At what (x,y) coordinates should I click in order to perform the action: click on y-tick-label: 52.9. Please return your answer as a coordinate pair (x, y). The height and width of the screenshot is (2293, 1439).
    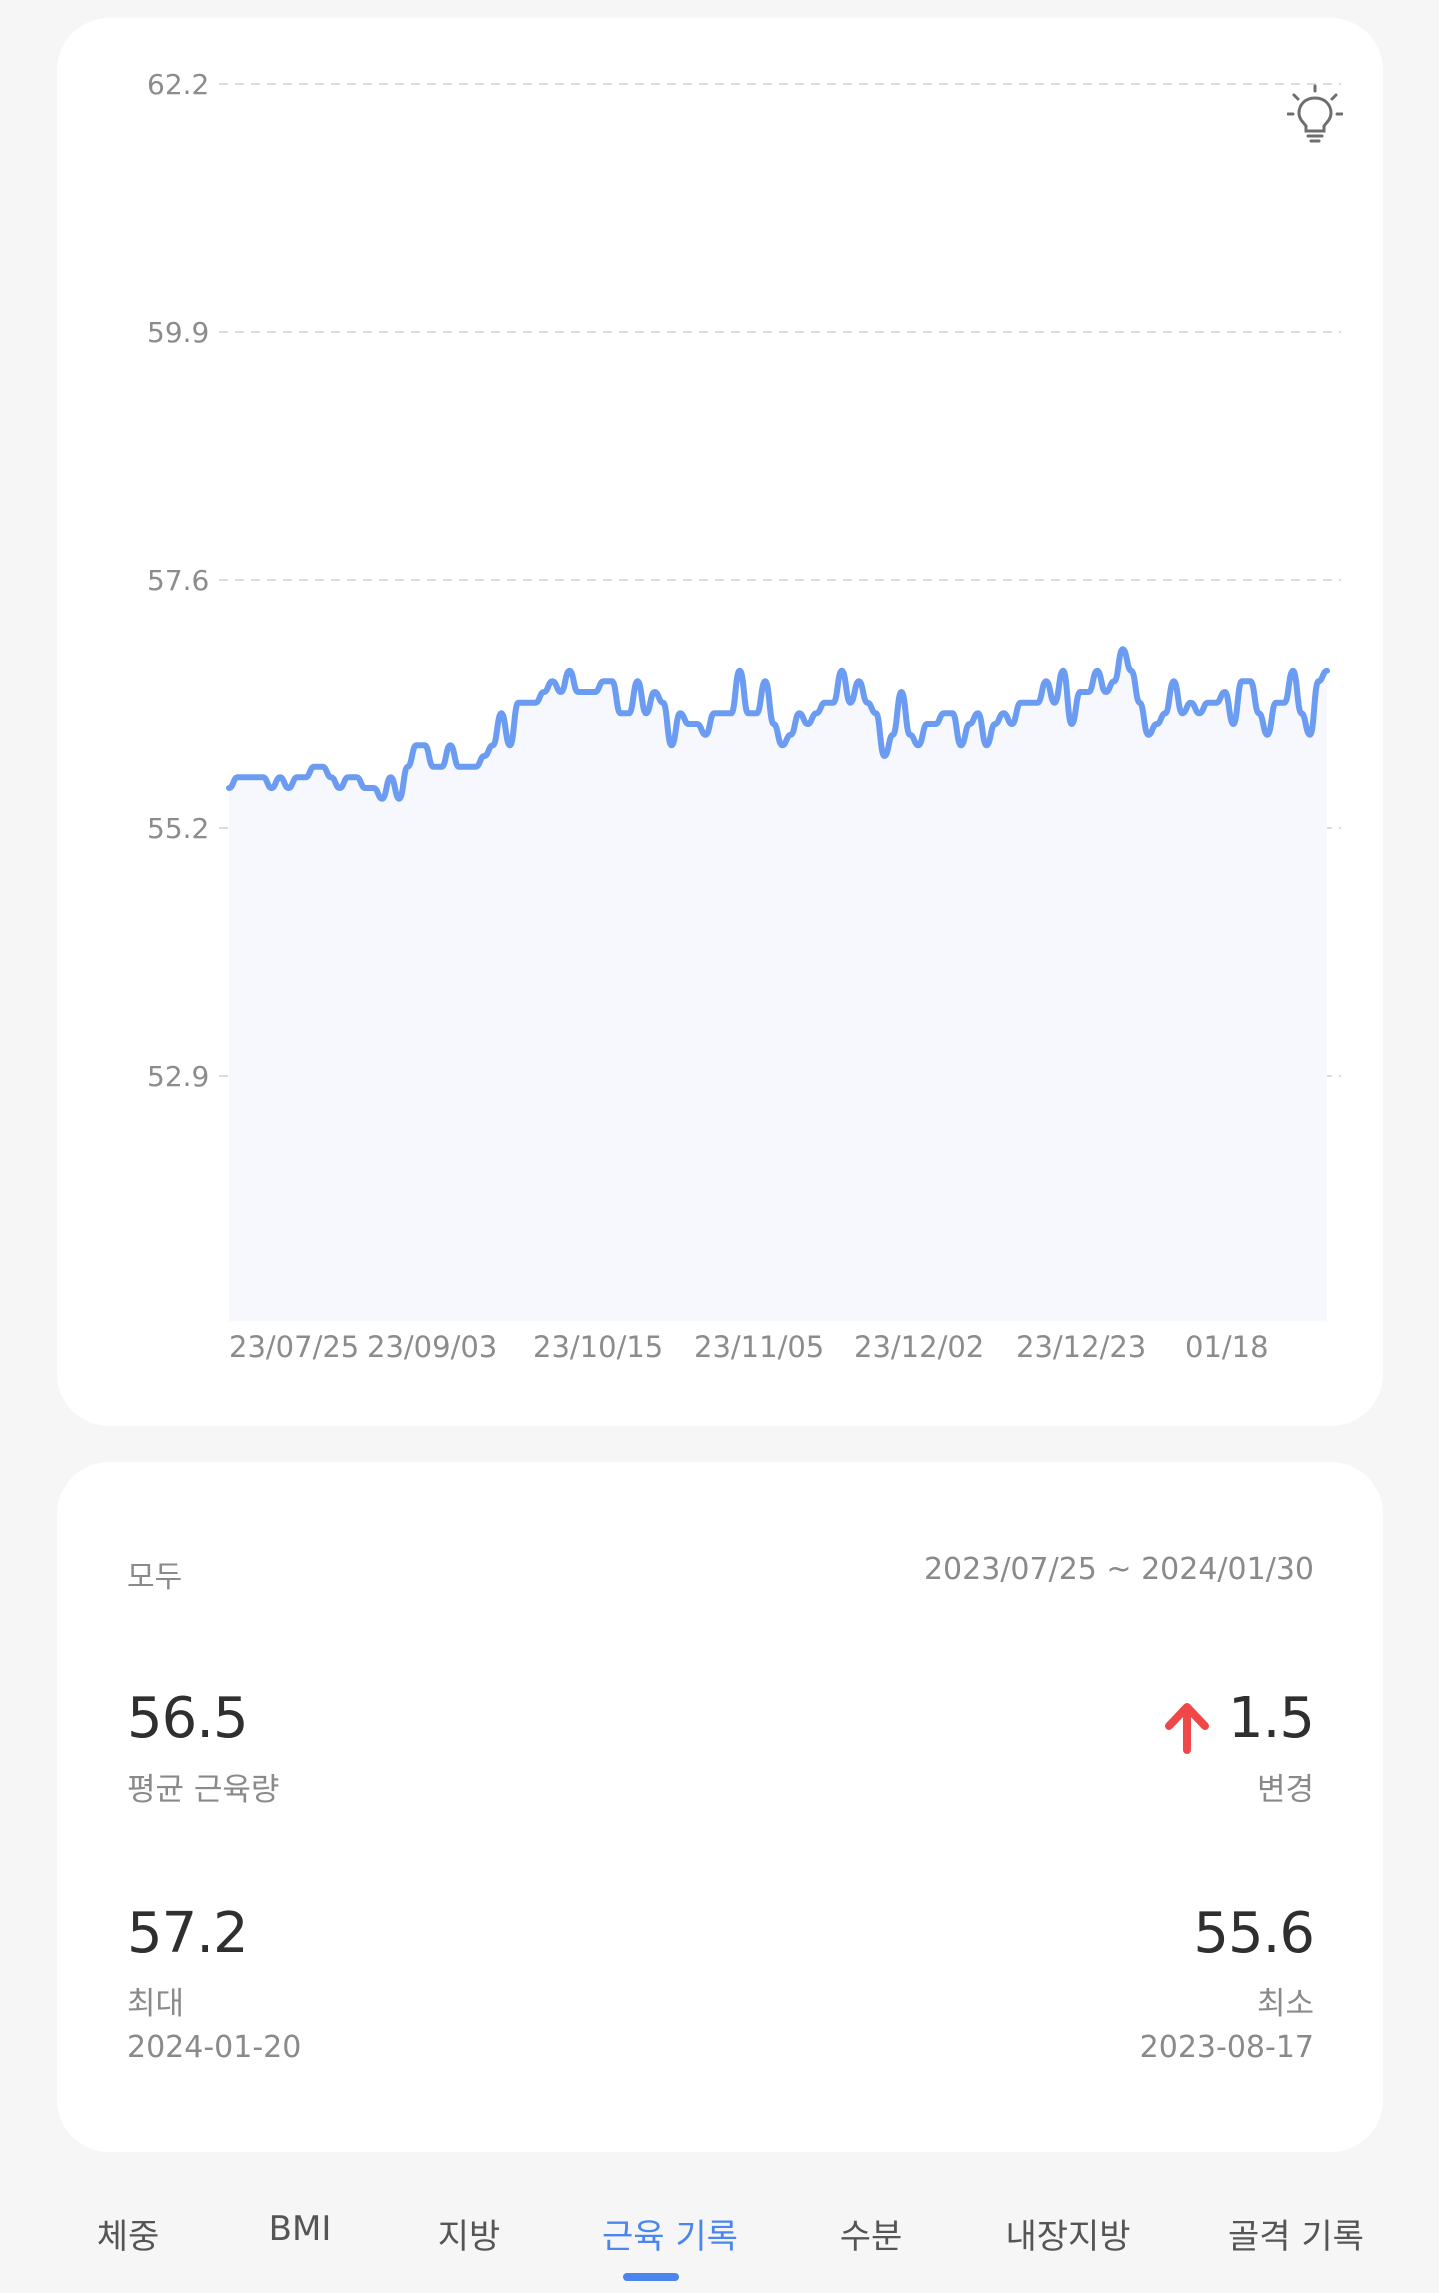
    Looking at the image, I should click on (178, 1076).